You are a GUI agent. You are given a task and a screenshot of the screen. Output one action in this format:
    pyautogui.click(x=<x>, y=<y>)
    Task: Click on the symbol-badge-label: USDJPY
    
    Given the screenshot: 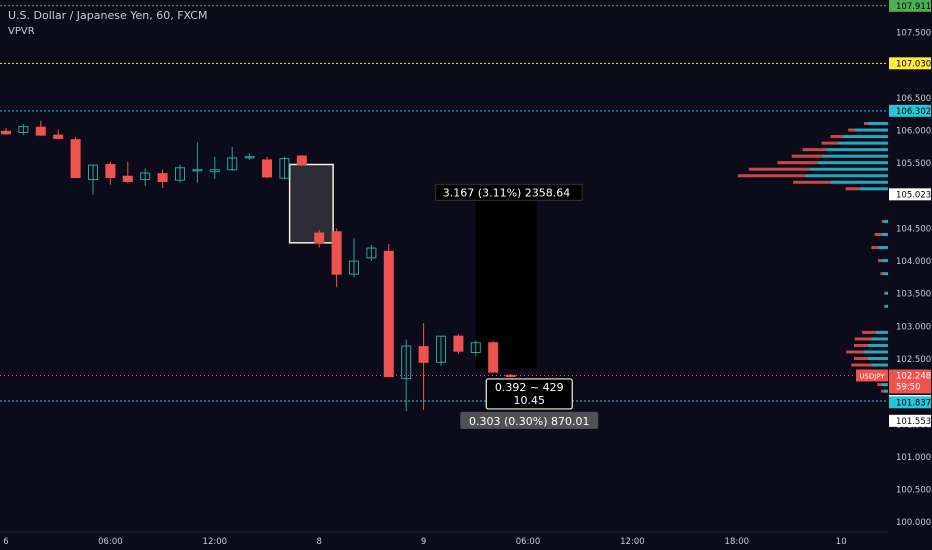 What is the action you would take?
    pyautogui.click(x=872, y=376)
    